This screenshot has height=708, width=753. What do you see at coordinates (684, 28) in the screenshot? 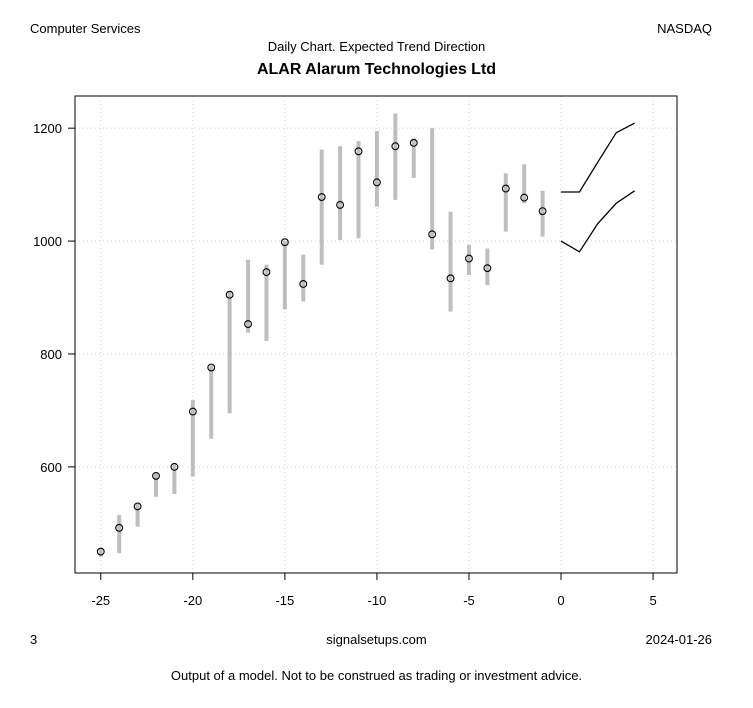
I see `exchange-label: NASDAQ` at bounding box center [684, 28].